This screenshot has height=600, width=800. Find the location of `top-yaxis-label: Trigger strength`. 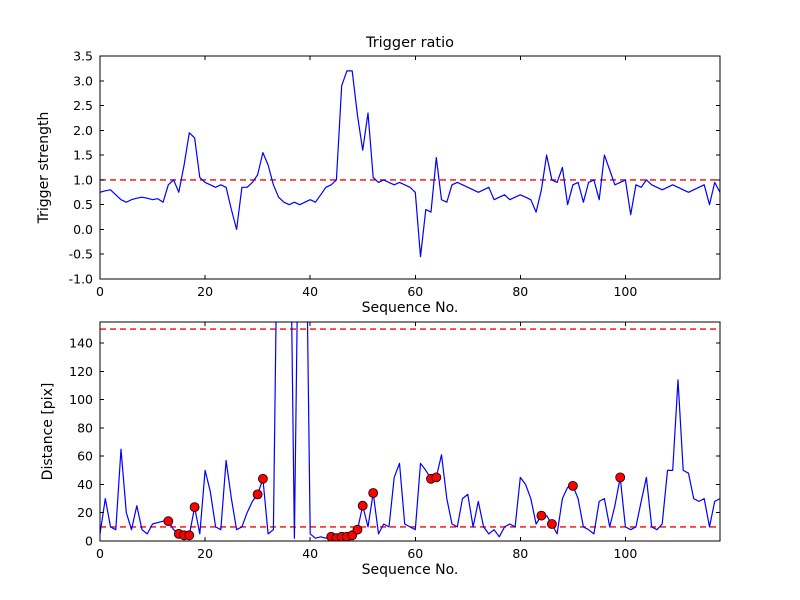

top-yaxis-label: Trigger strength is located at coordinates (44, 168).